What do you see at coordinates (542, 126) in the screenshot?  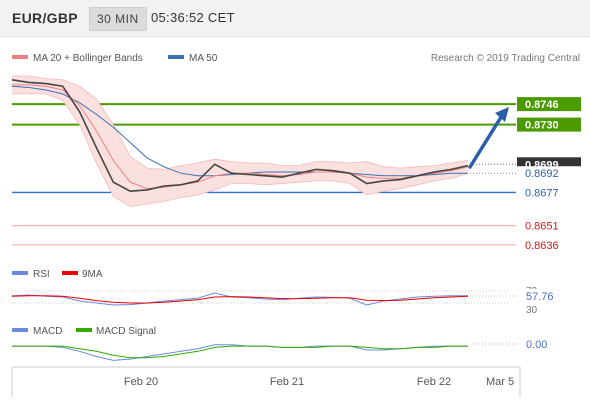 I see `level-label-resistance: 0.8730` at bounding box center [542, 126].